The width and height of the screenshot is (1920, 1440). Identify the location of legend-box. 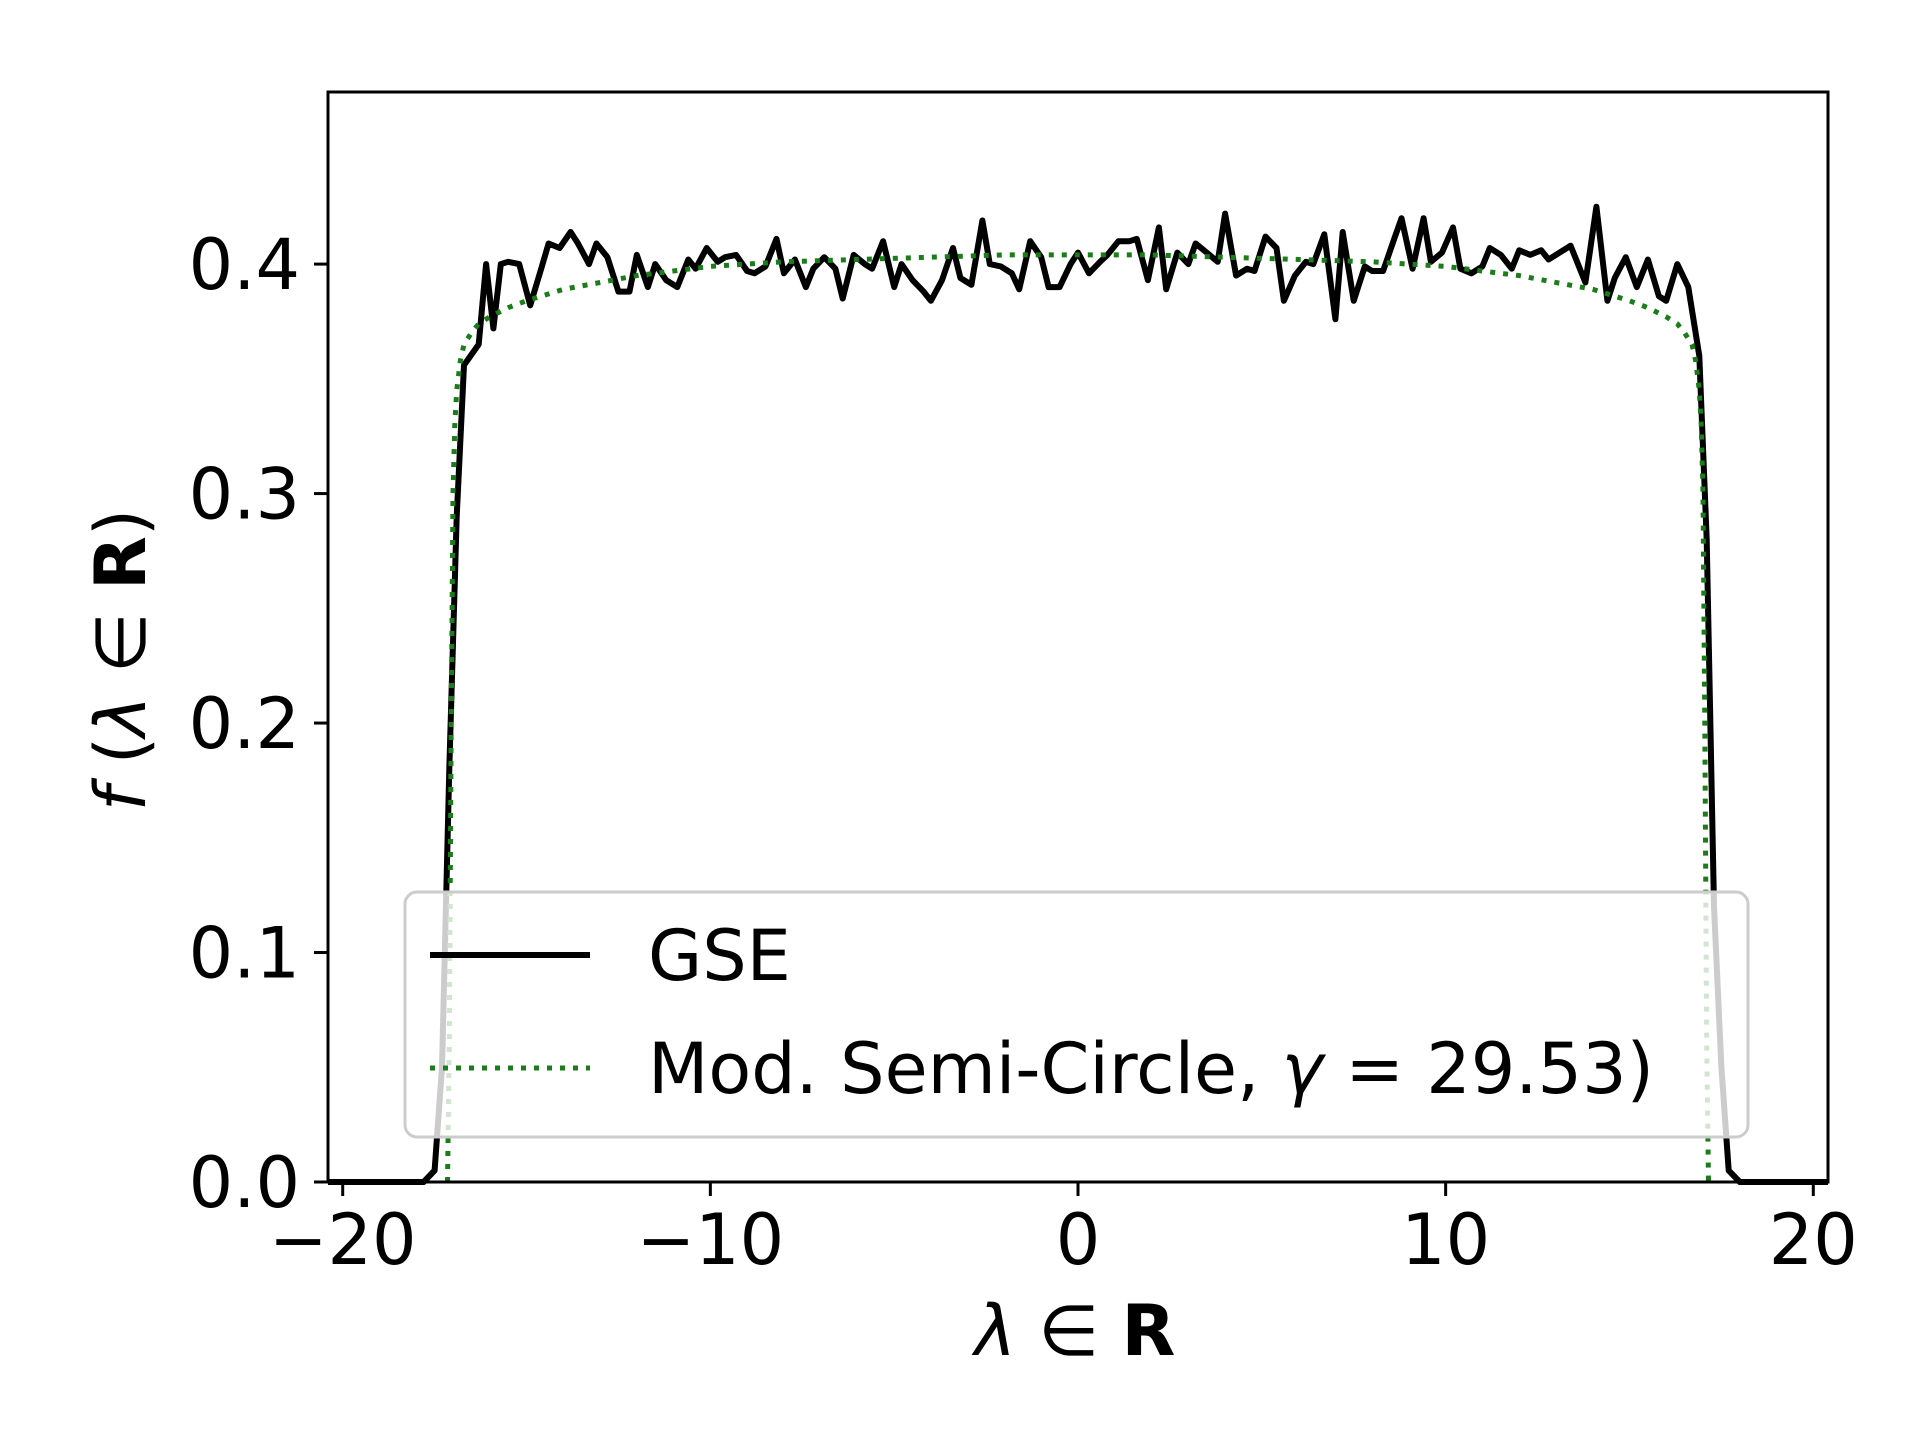
(1076, 1014).